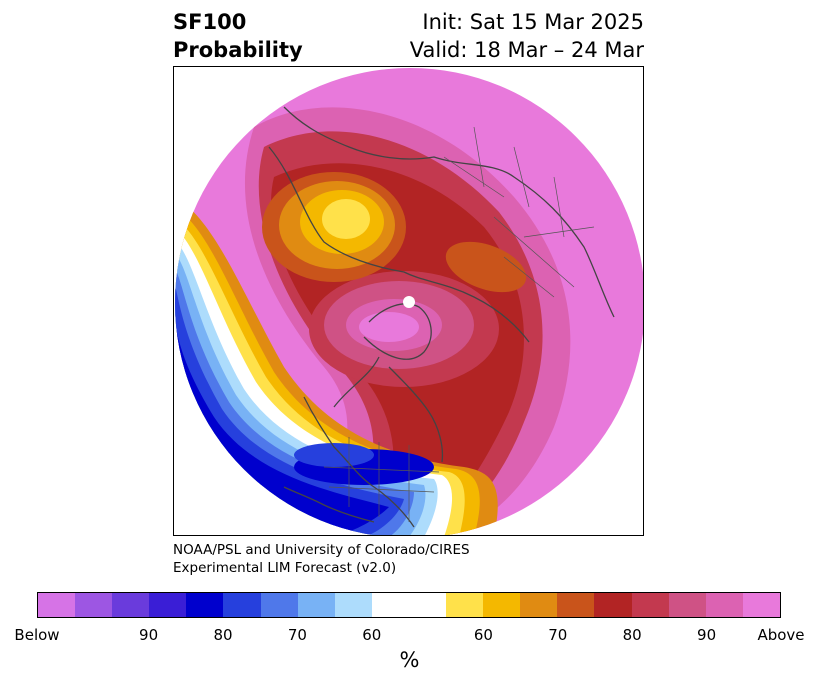 The width and height of the screenshot is (819, 686). I want to click on pole-hole, so click(409, 302).